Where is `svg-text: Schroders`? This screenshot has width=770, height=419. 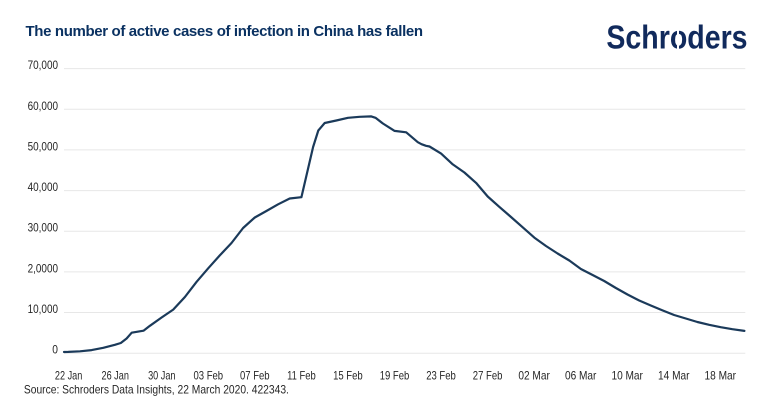
svg-text: Schroders is located at coordinates (676, 37).